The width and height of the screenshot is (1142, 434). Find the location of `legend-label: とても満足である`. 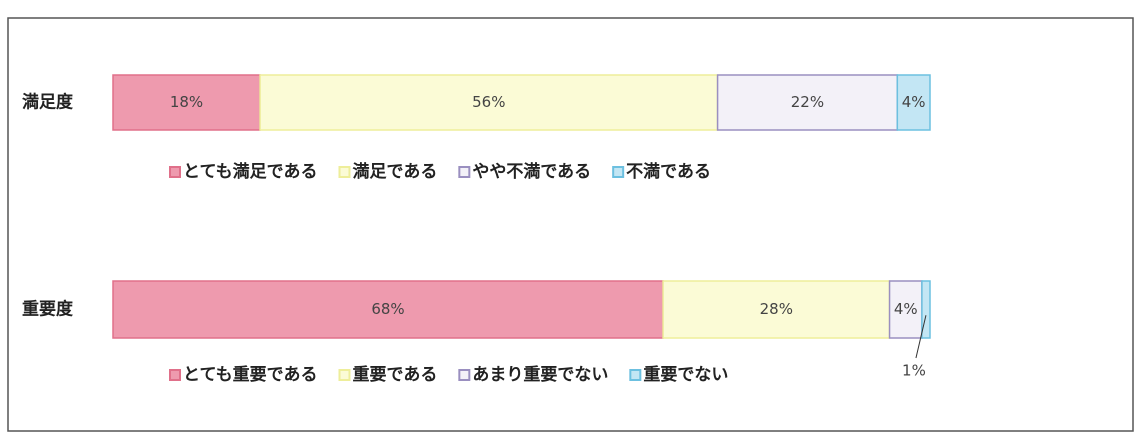

legend-label: とても満足である is located at coordinates (250, 171).